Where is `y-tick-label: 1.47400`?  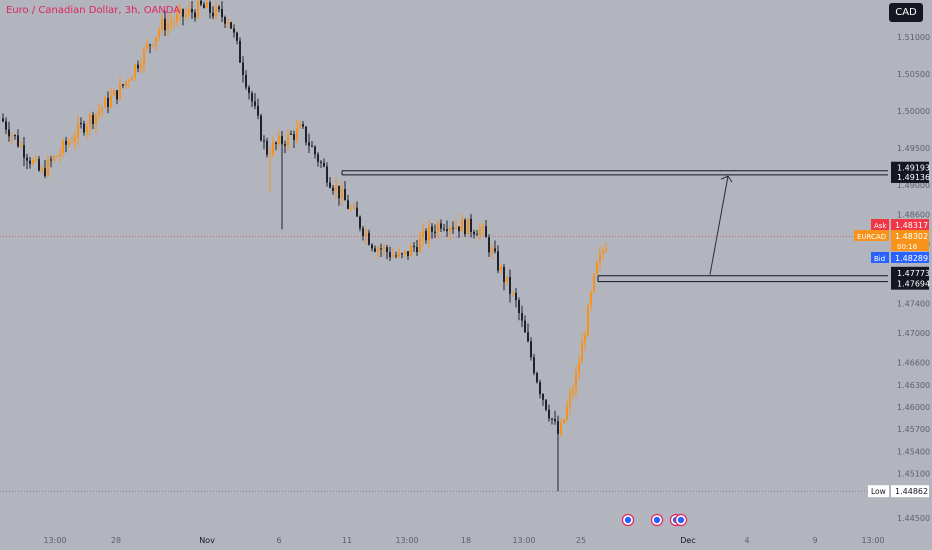
y-tick-label: 1.47400 is located at coordinates (913, 303).